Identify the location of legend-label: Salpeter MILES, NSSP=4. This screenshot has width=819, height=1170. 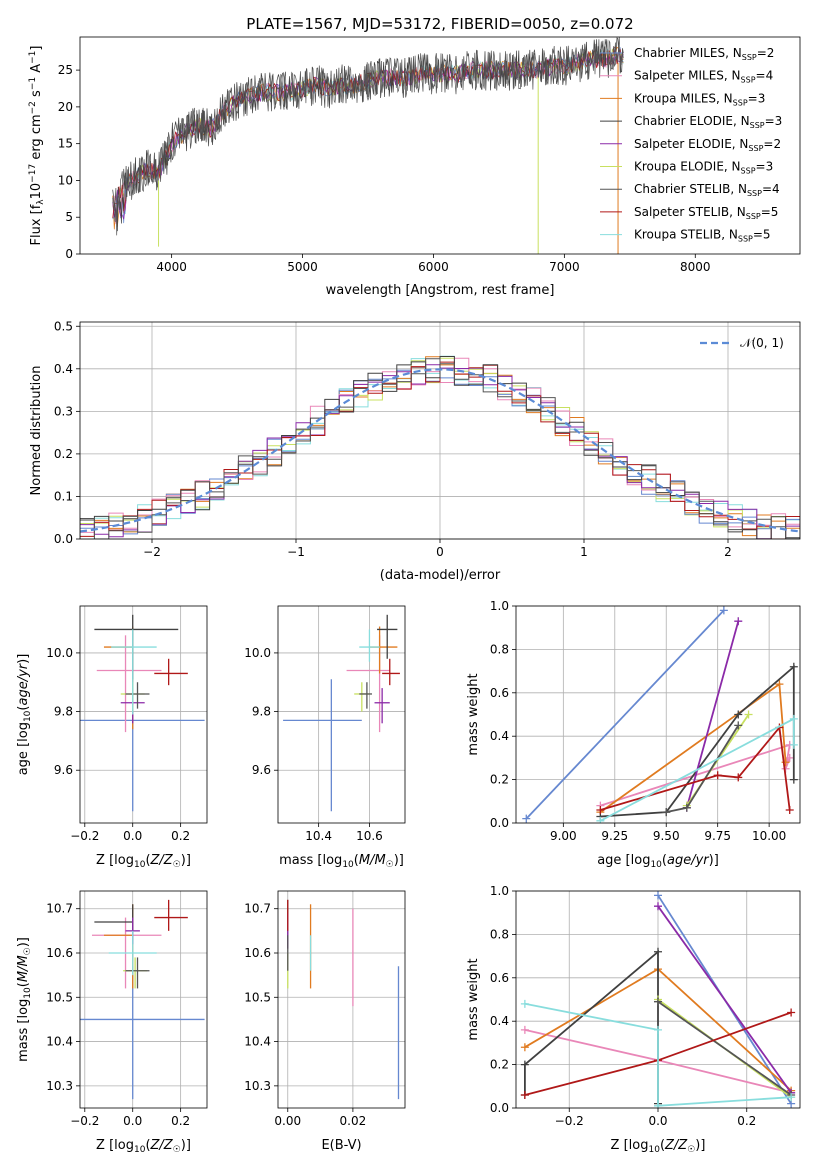
(703, 77).